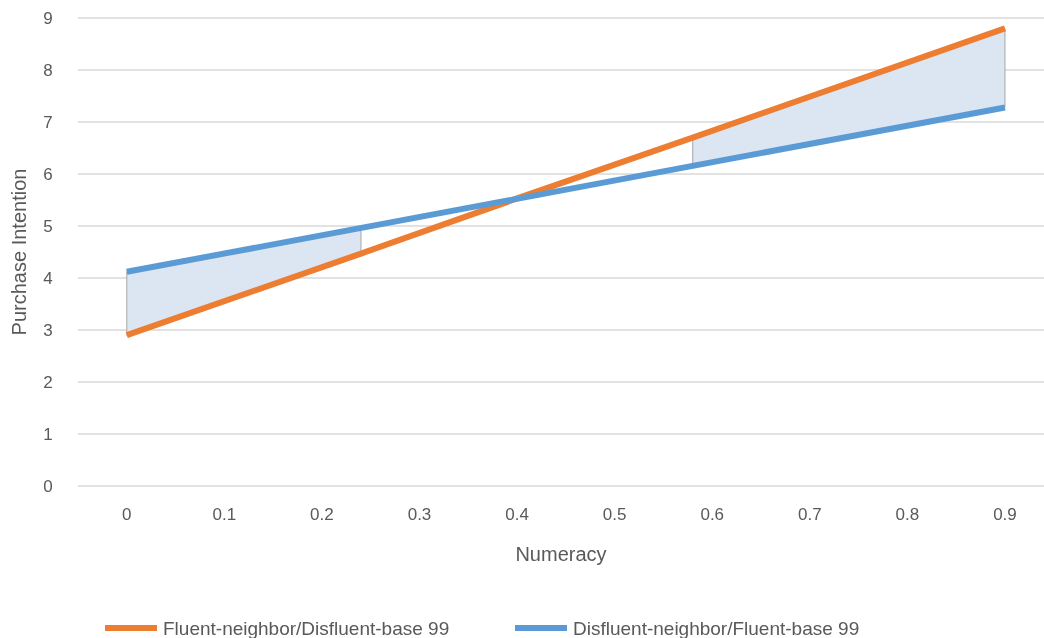  Describe the element at coordinates (306, 627) in the screenshot. I see `legend-label: Fluent-neighbor/Disfluent-base 99` at that location.